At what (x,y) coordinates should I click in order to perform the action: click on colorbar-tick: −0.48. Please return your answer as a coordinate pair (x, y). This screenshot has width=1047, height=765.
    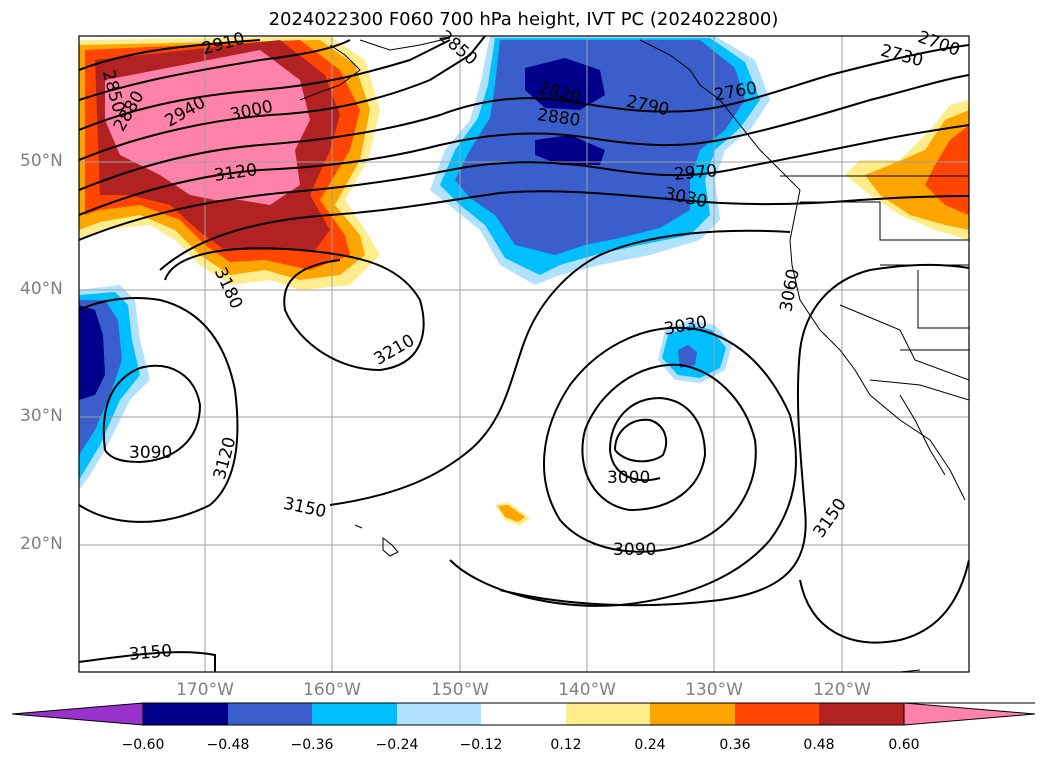
    Looking at the image, I should click on (228, 745).